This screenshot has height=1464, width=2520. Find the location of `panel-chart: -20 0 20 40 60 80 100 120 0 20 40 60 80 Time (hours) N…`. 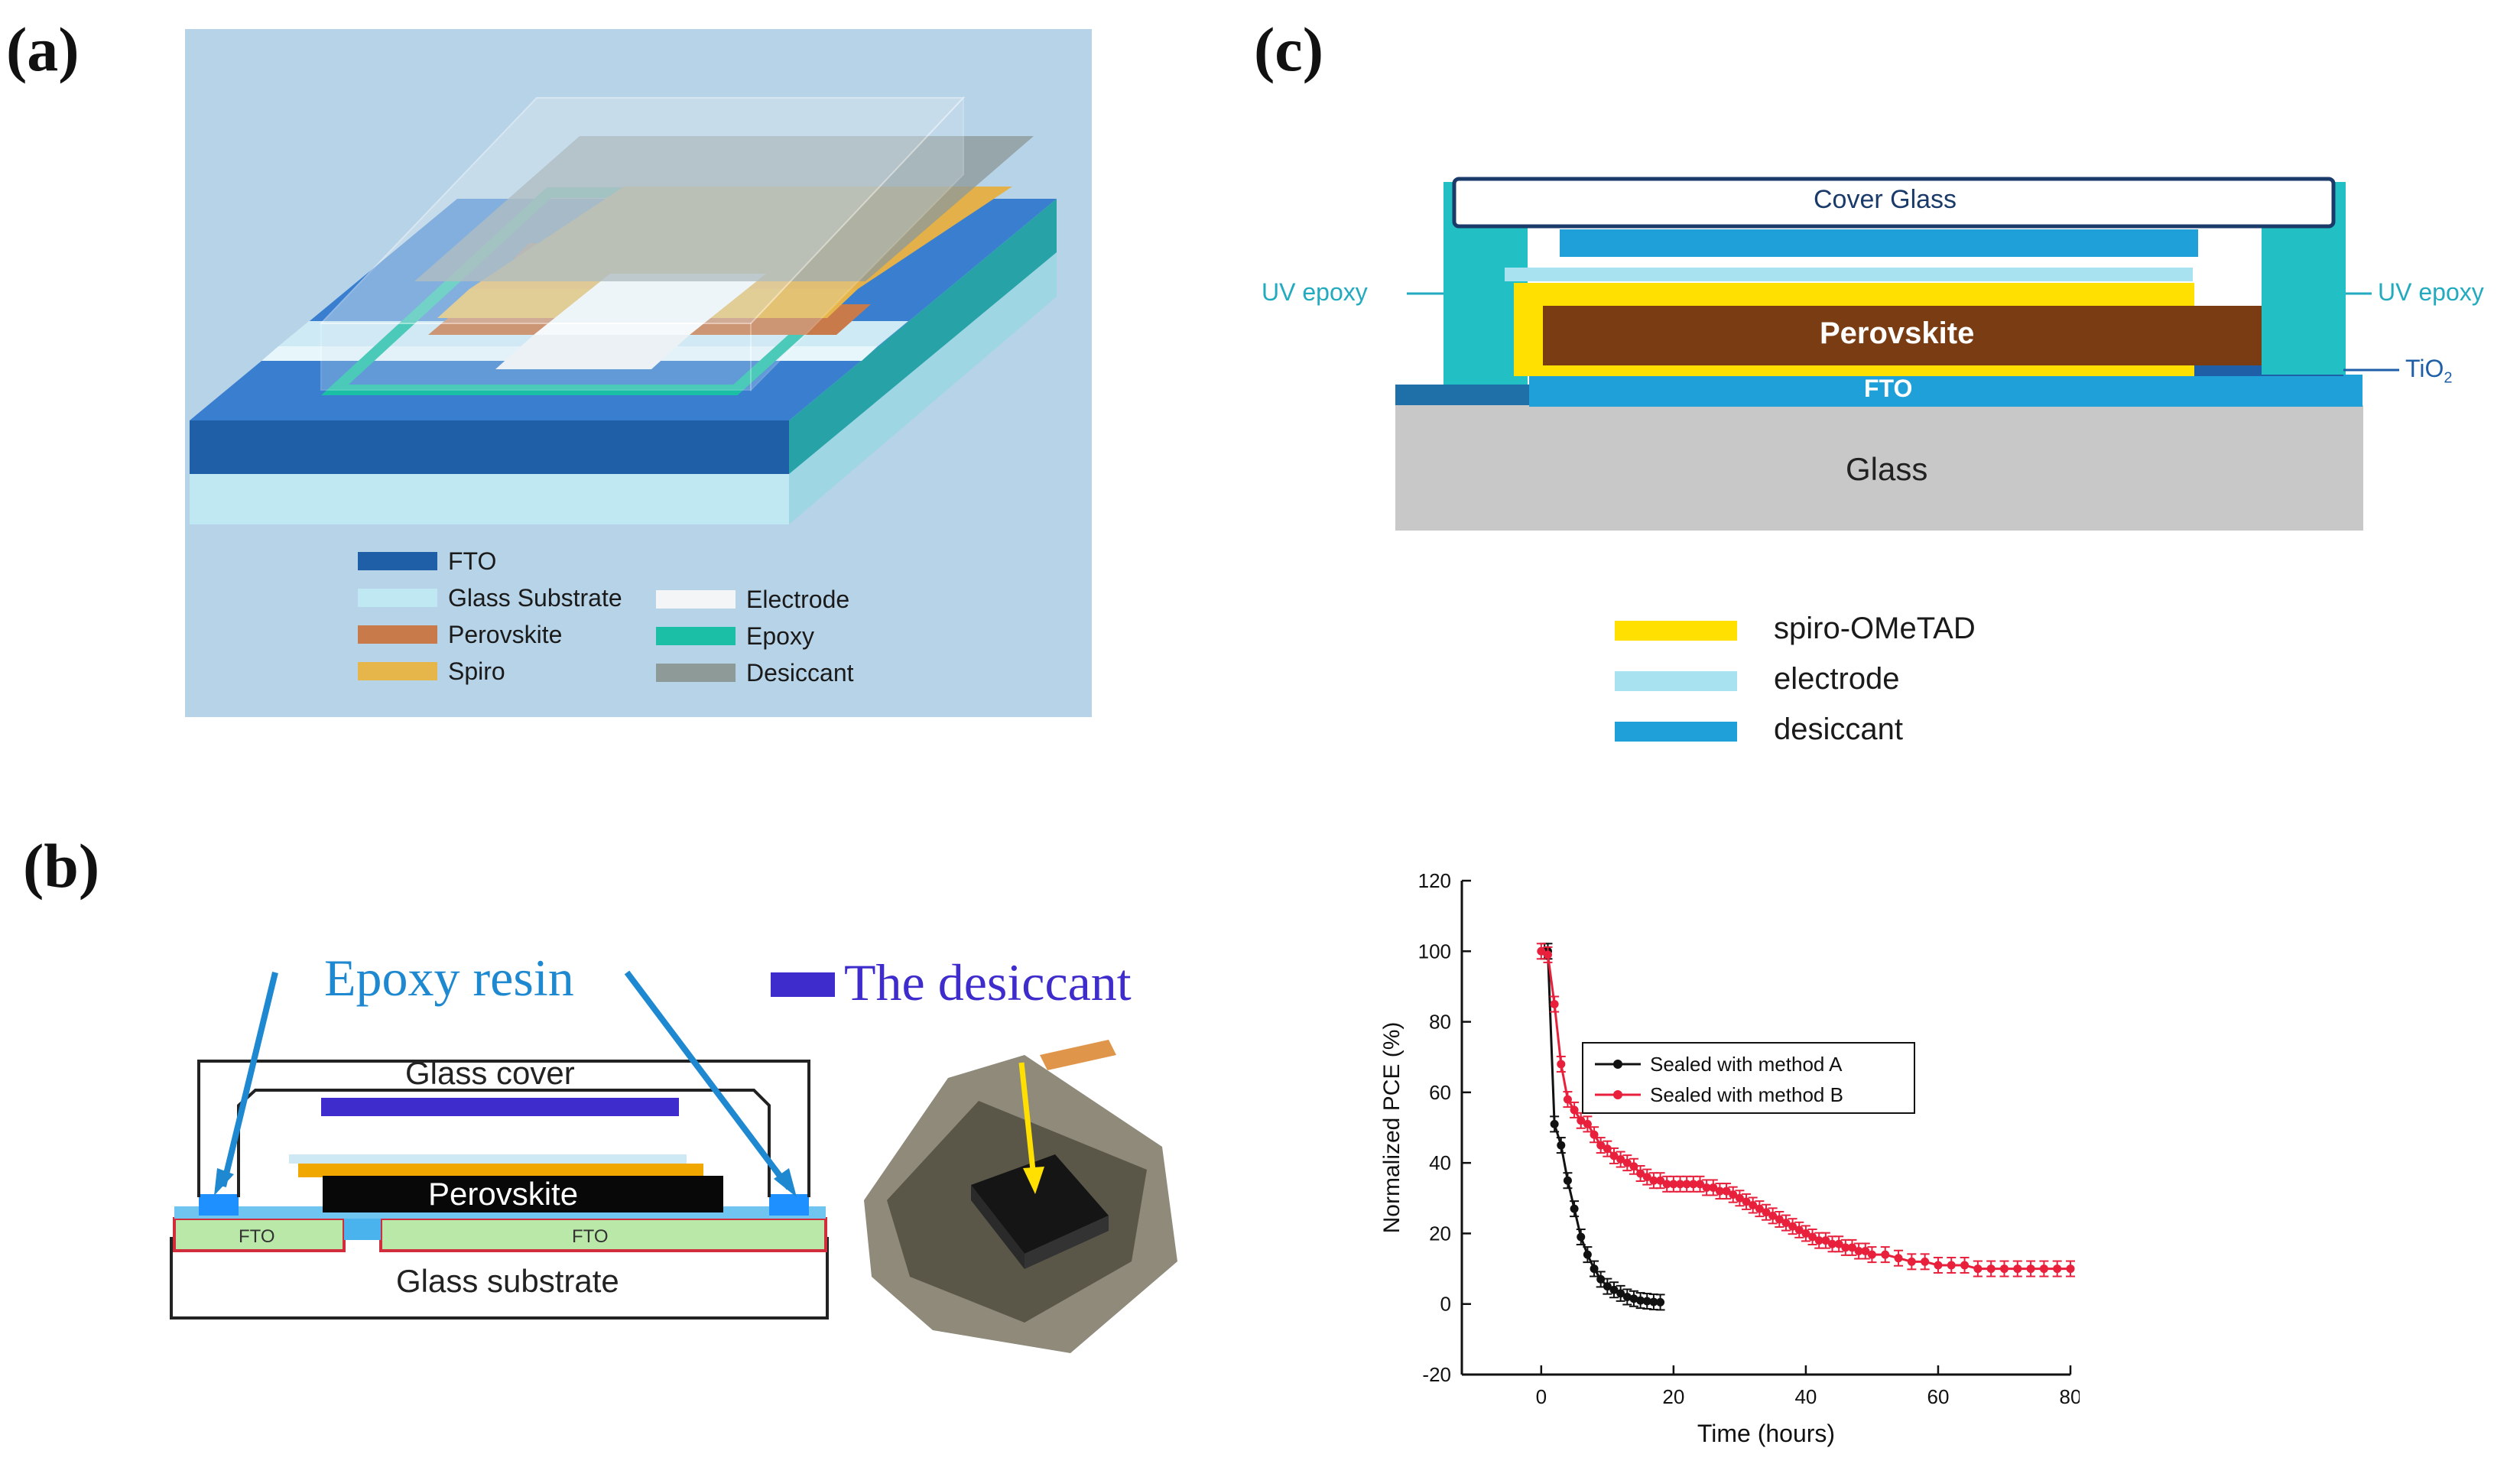

panel-chart: -20 0 20 40 60 80 100 120 0 20 40 60 80 Time (hours) N… is located at coordinates (1713, 1158).